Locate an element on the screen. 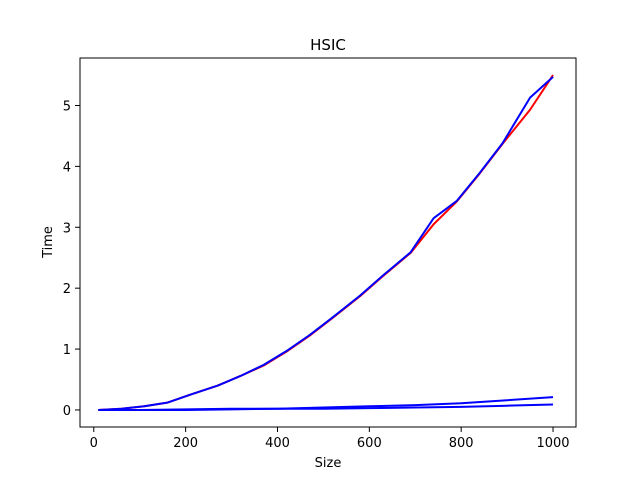 This screenshot has width=640, height=480. x-tick-label: 0 is located at coordinates (94, 443).